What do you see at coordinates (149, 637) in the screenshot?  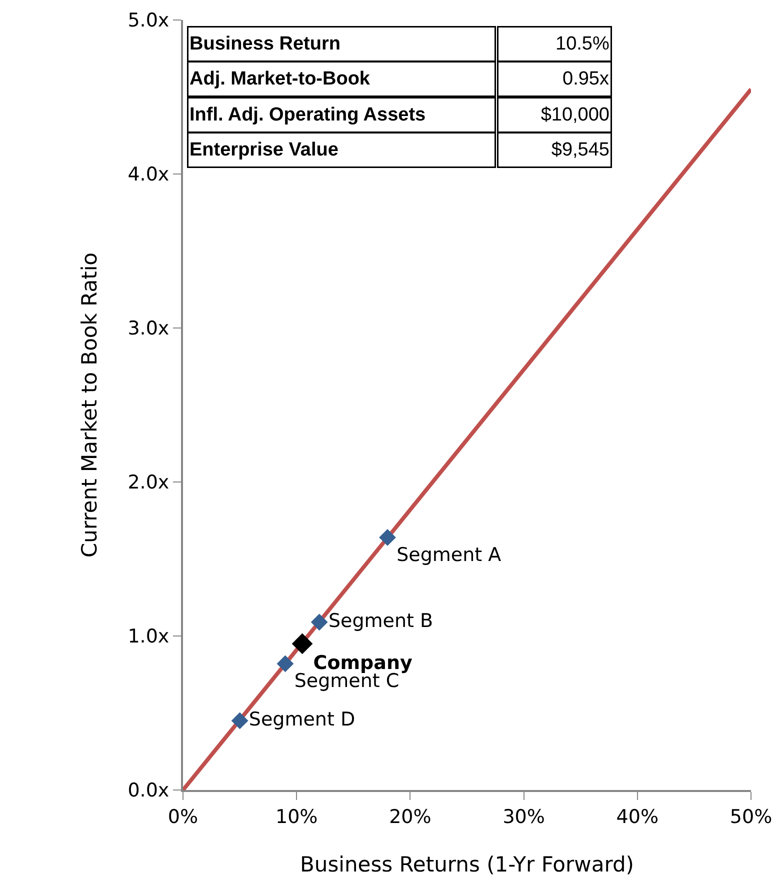 I see `y-tick-label: 1.0x` at bounding box center [149, 637].